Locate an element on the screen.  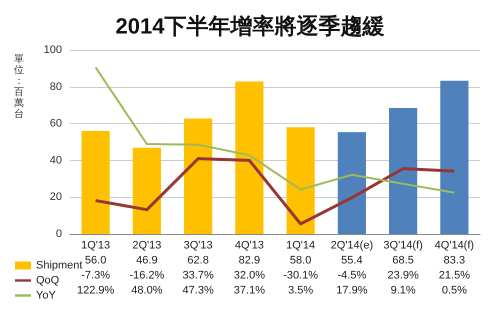
y-tick-label: 100 is located at coordinates (53, 50).